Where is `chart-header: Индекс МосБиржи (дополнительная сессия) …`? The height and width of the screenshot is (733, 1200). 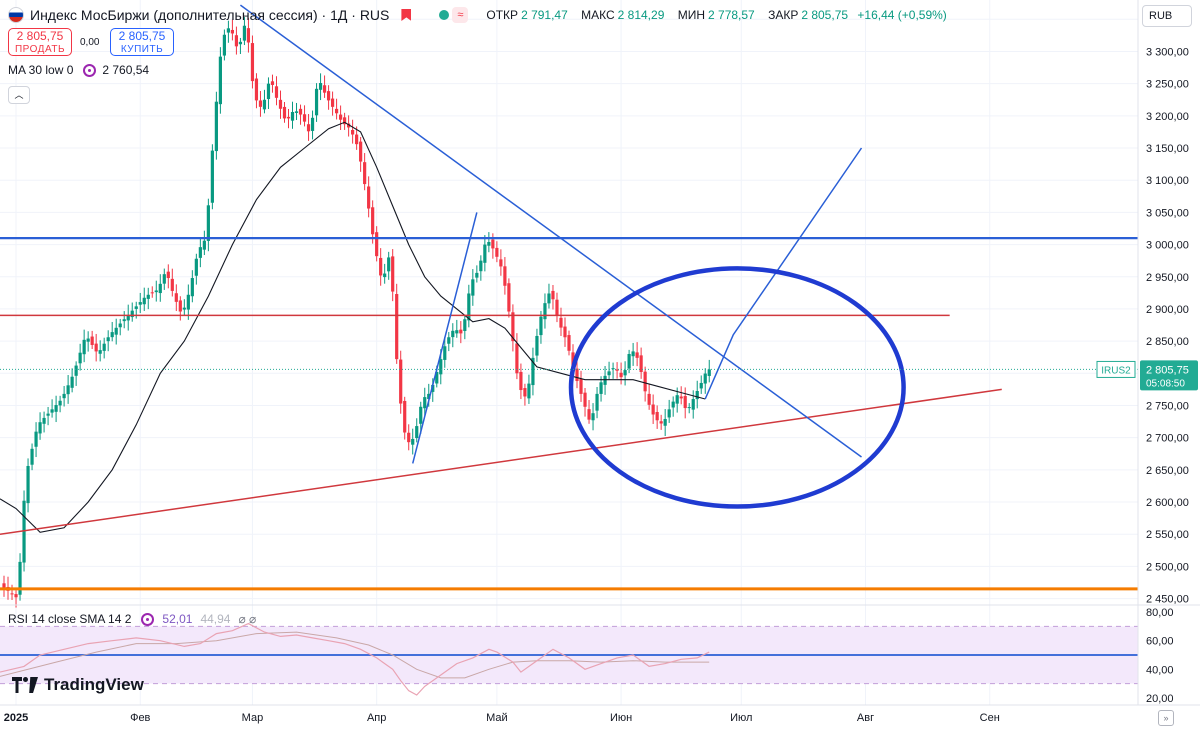
chart-header: Индекс МосБиржи (дополнительная сессия) … is located at coordinates (570, 15).